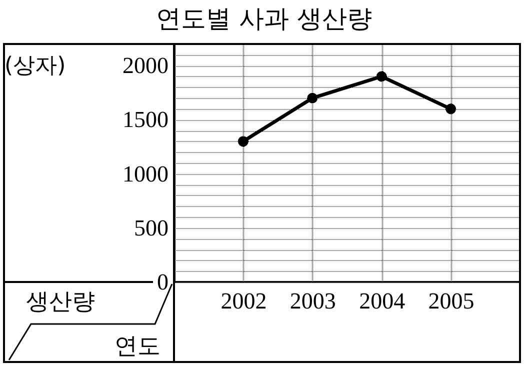 This screenshot has height=372, width=528. I want to click on y-tick-label: 1000, so click(145, 173).